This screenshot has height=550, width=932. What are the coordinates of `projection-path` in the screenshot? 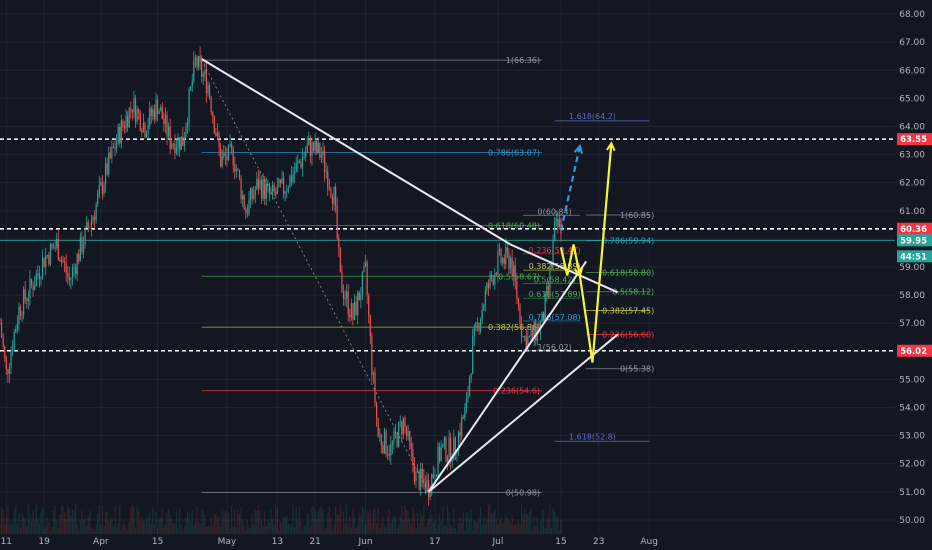 It's located at (595, 253).